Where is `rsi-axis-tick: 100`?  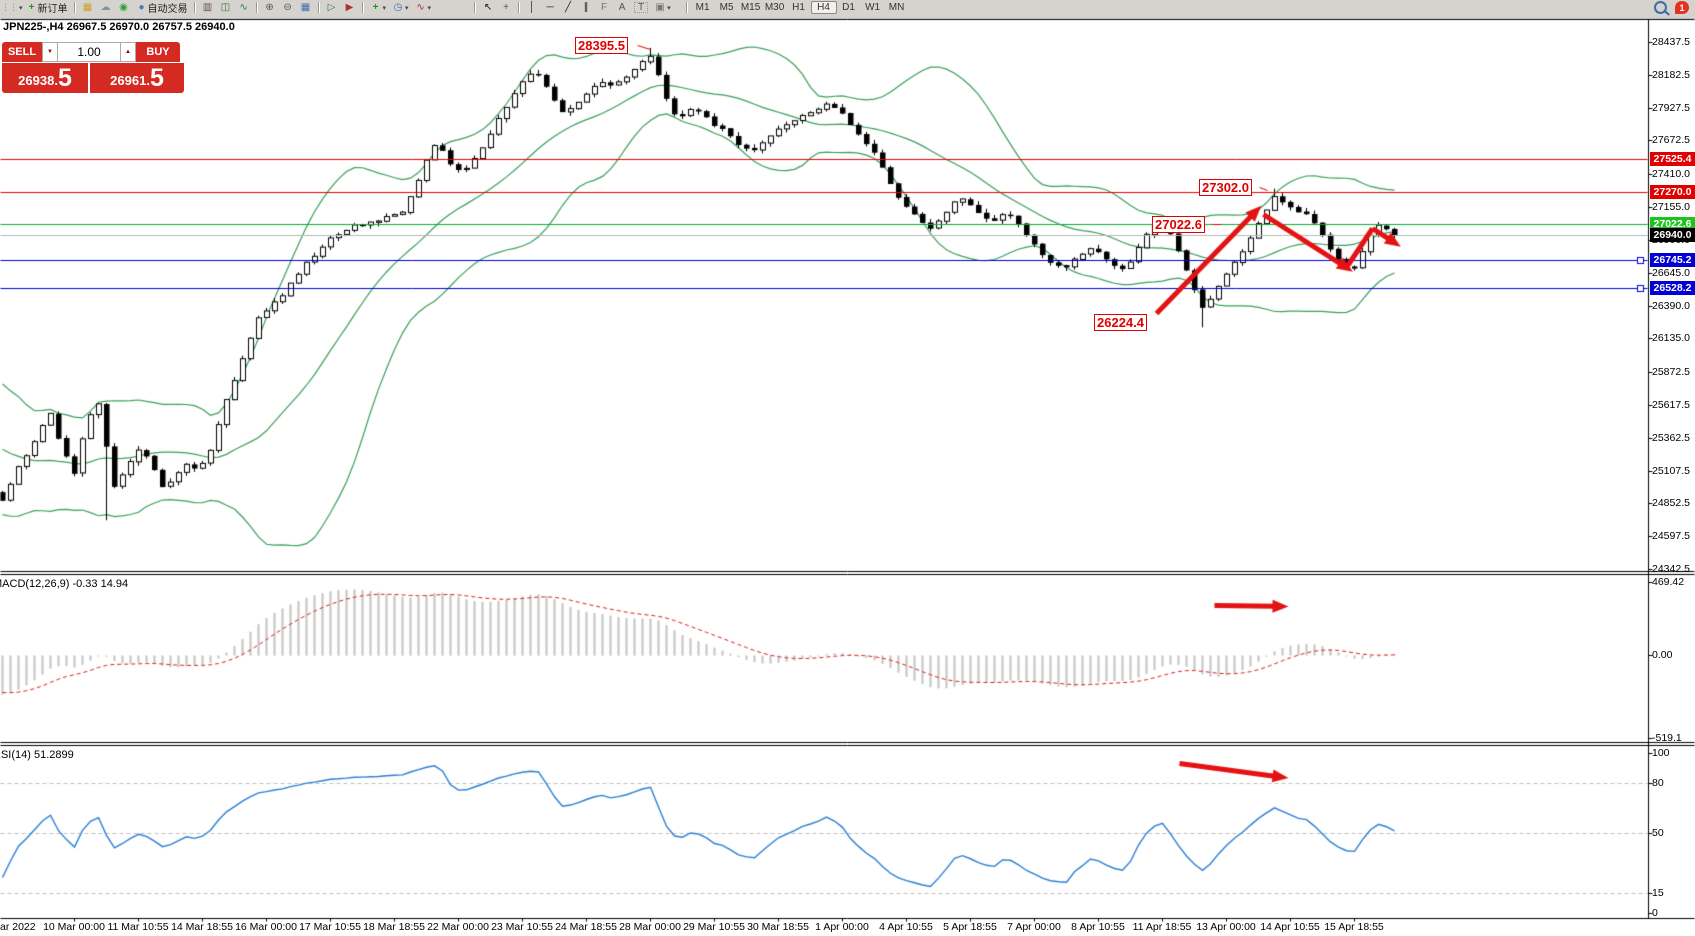 rsi-axis-tick: 100 is located at coordinates (1661, 753).